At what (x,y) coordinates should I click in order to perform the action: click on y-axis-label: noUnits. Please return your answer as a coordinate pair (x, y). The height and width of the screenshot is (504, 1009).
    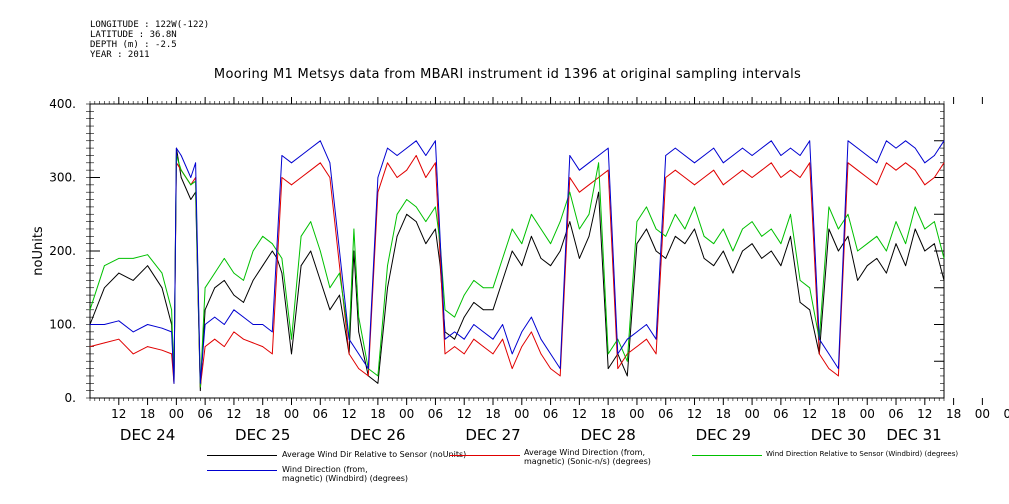
    Looking at the image, I should click on (38, 251).